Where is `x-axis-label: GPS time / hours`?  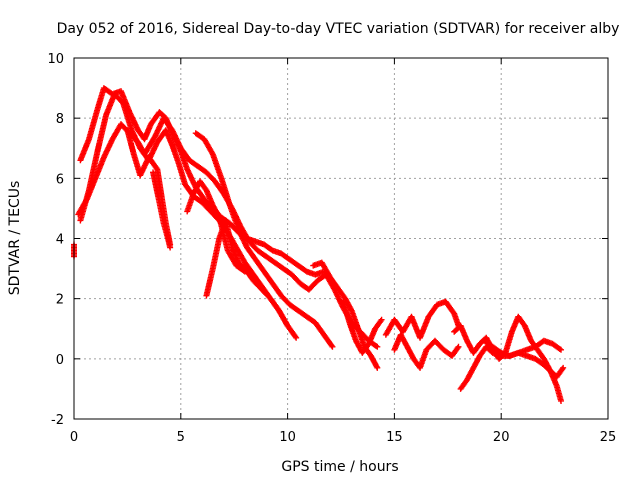
x-axis-label: GPS time / hours is located at coordinates (339, 467).